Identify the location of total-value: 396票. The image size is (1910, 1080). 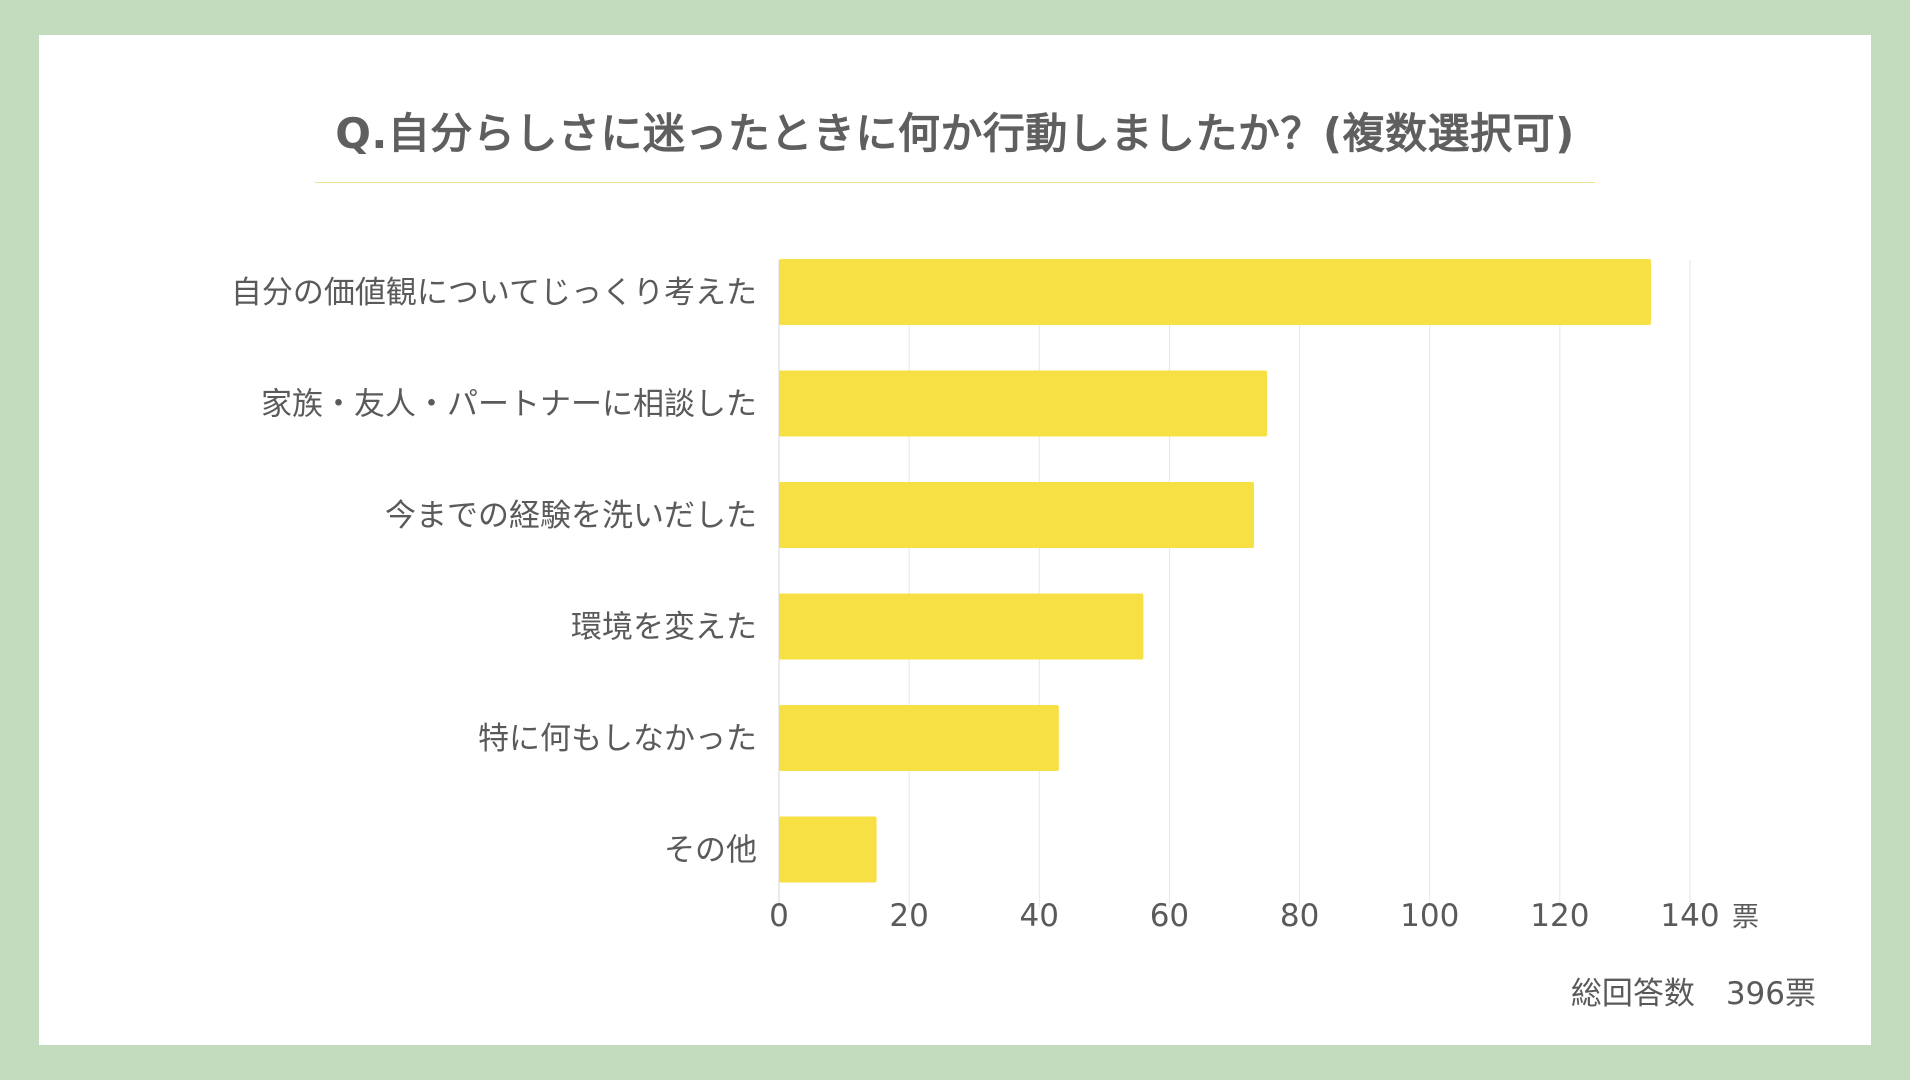
(1770, 994).